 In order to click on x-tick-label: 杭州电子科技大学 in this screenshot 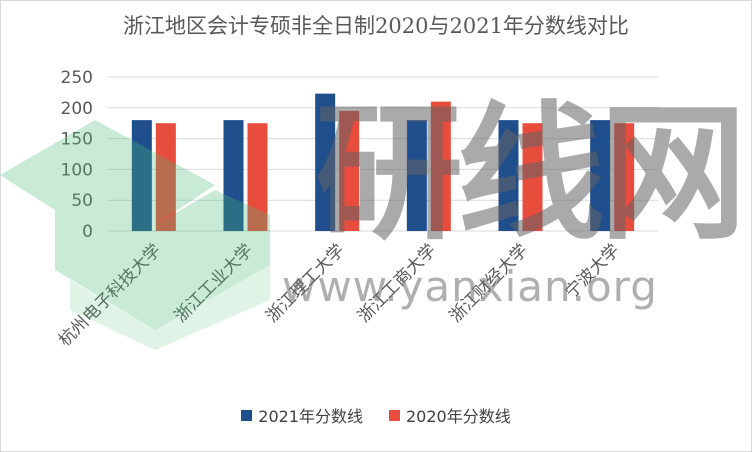, I will do `click(110, 295)`.